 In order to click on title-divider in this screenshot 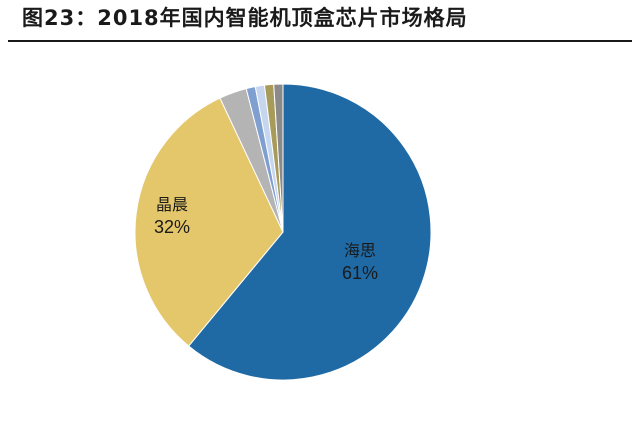, I will do `click(320, 41)`.